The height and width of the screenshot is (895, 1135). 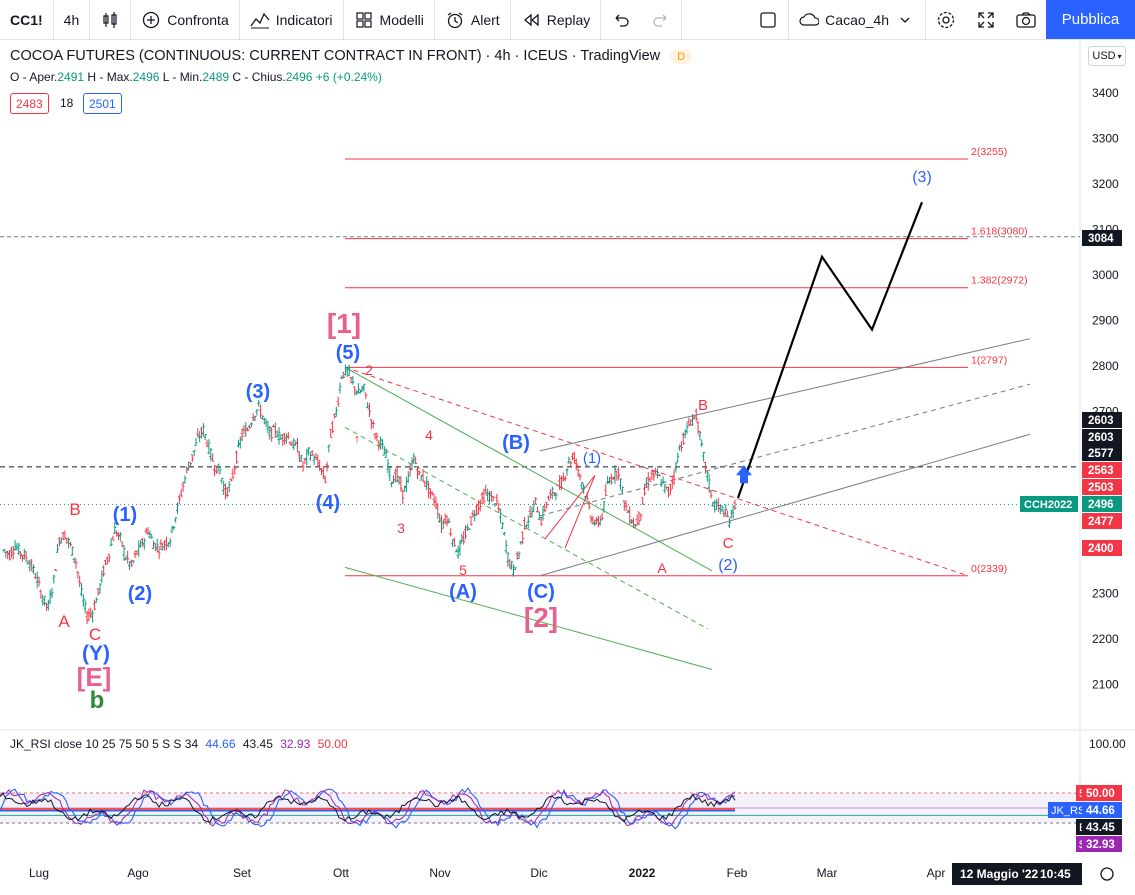 What do you see at coordinates (151, 20) in the screenshot?
I see `plus-circle-icon` at bounding box center [151, 20].